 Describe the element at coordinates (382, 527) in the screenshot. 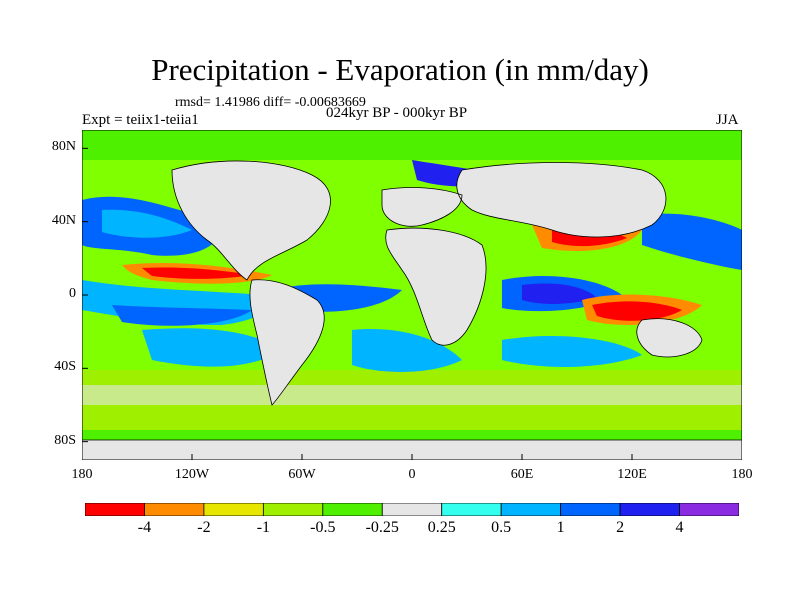

I see `colorbar-label: -0.25` at that location.